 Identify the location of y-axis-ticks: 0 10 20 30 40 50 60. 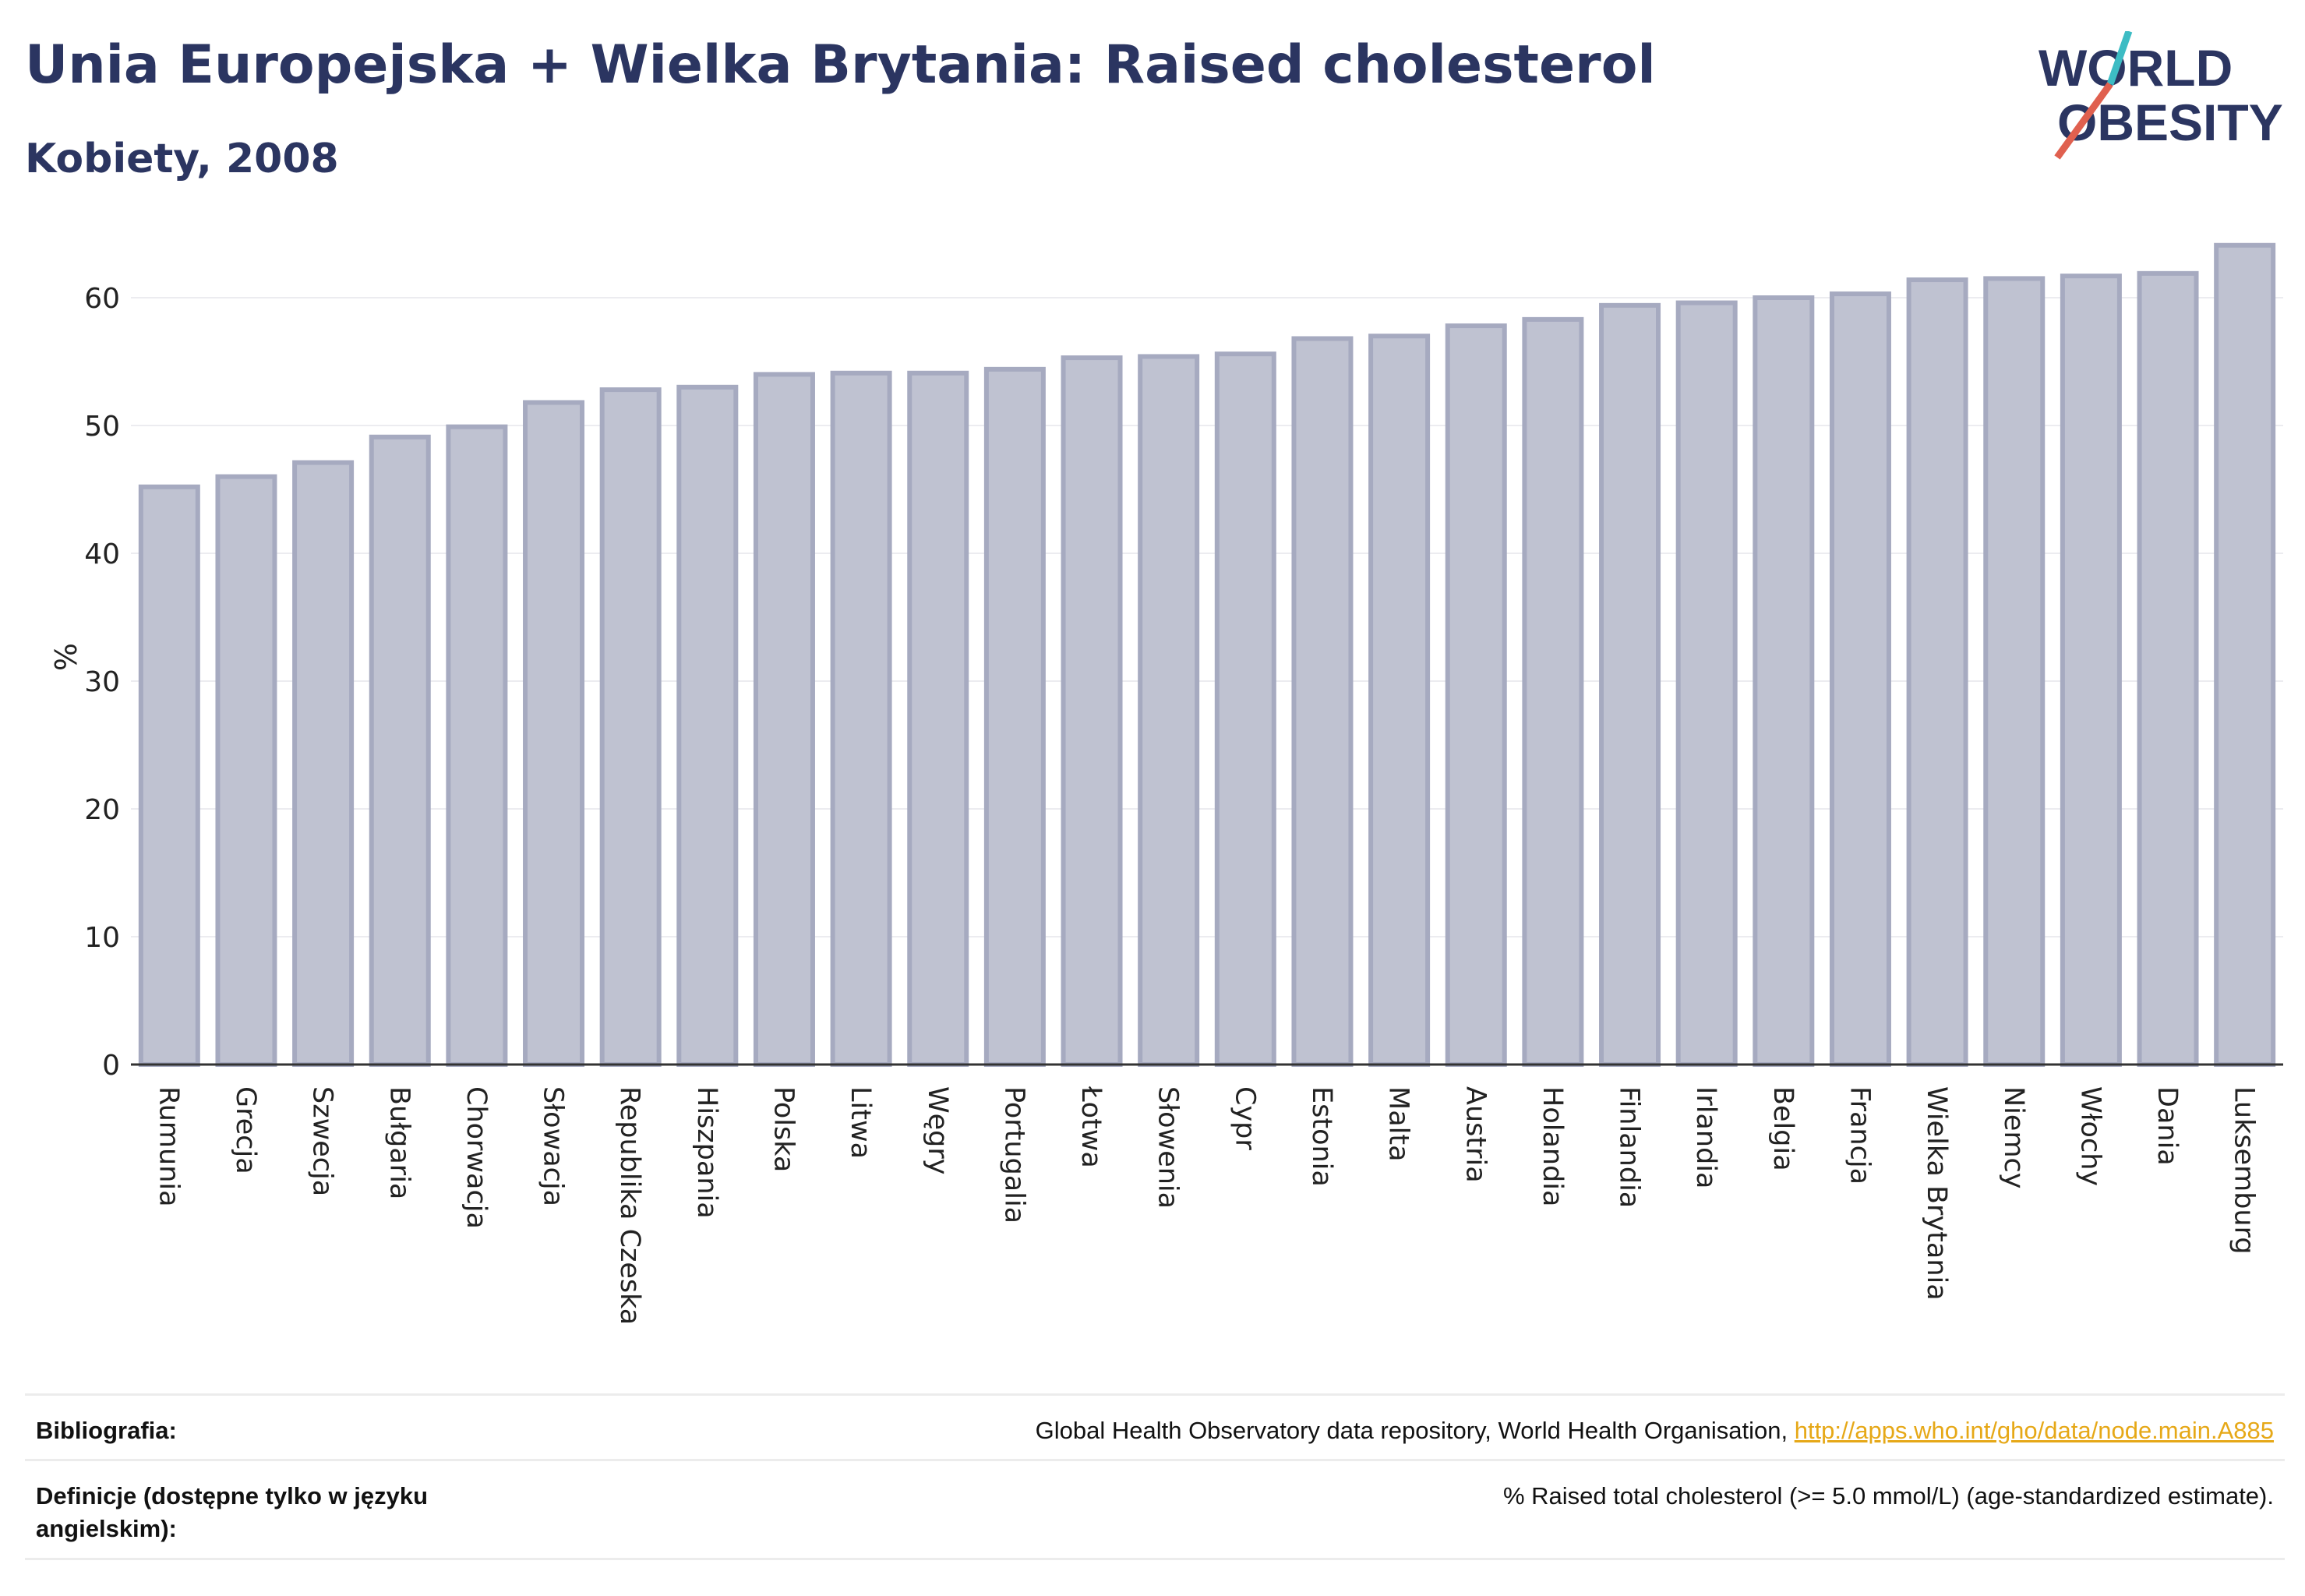
(102, 682).